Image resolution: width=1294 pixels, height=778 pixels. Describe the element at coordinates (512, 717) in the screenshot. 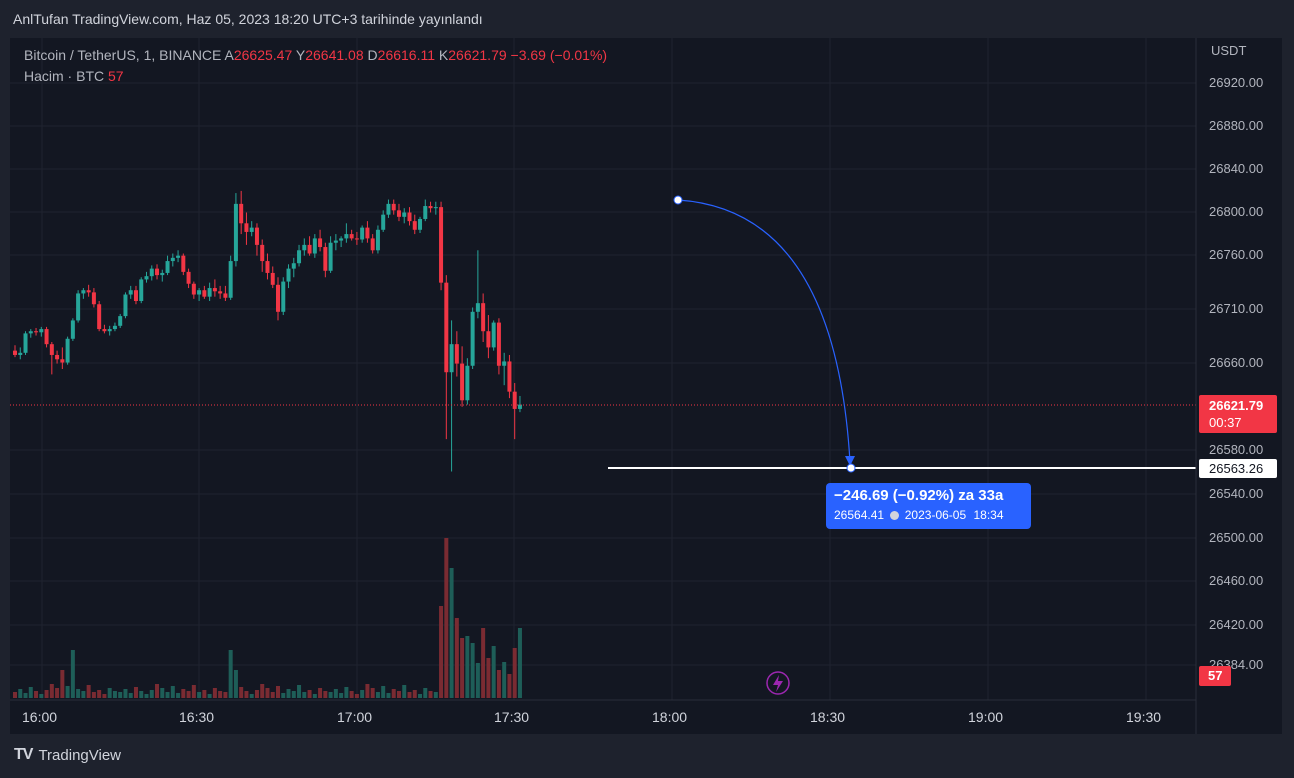

I see `time-tick-label: 17:30` at that location.